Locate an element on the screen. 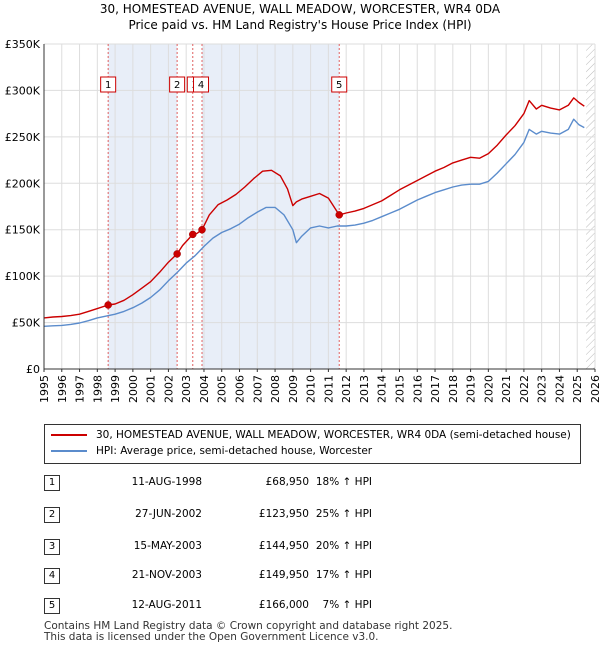 Image resolution: width=600 pixels, height=650 pixels. y-tick-label: £300K is located at coordinates (23, 90).